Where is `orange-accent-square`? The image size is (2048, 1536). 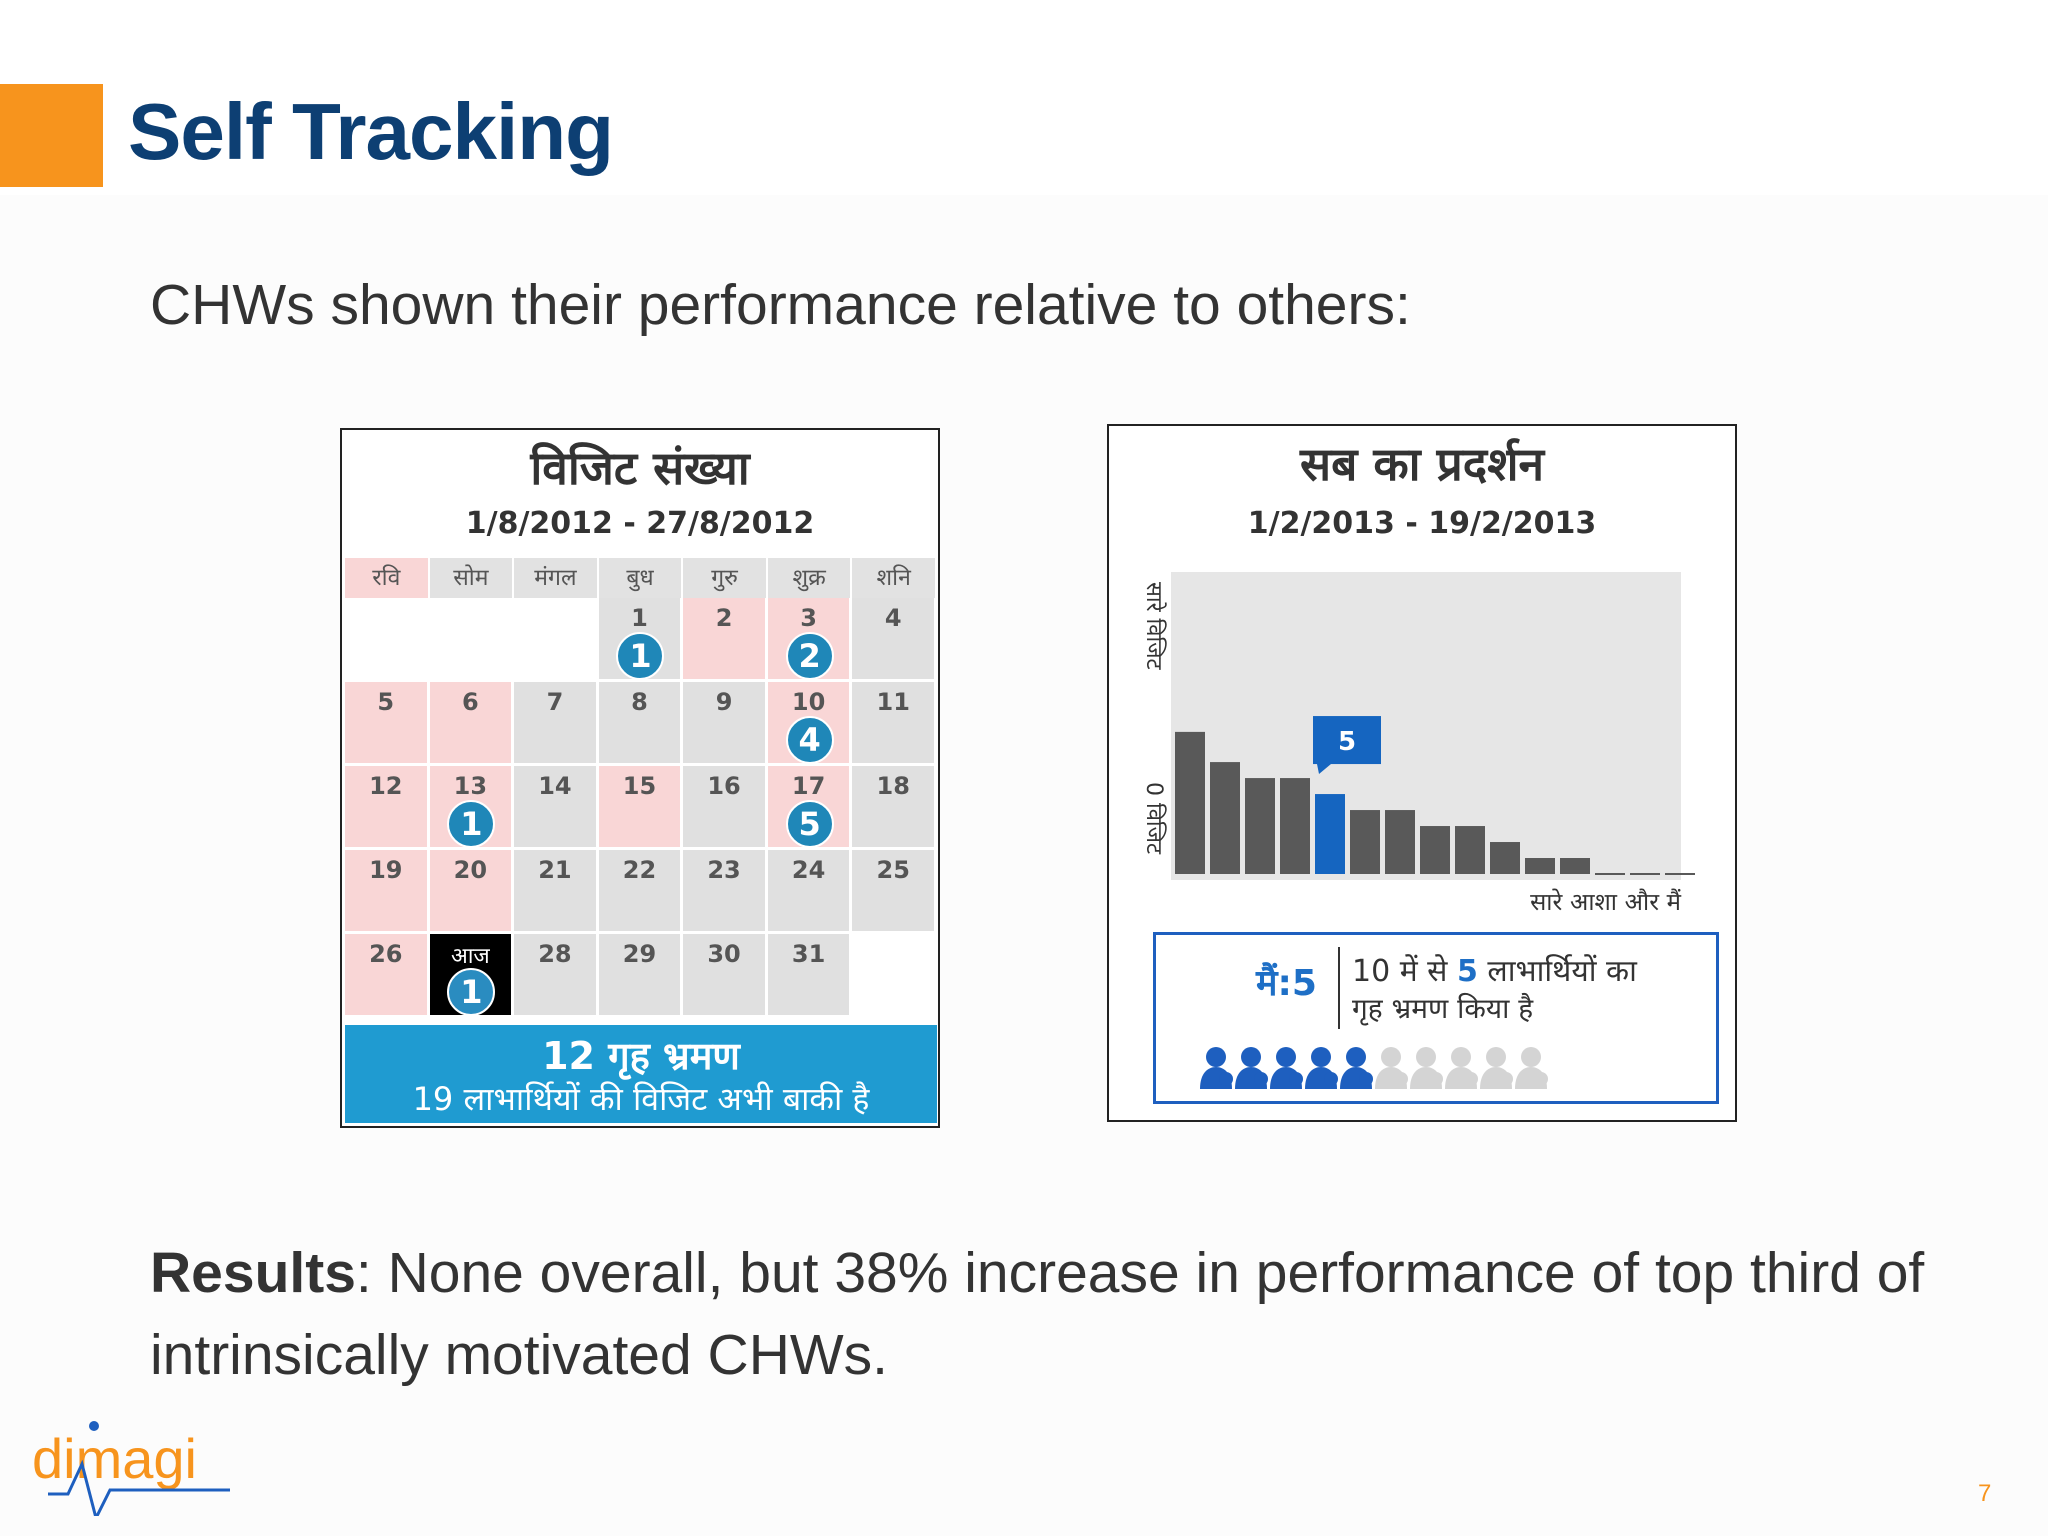 orange-accent-square is located at coordinates (51, 135).